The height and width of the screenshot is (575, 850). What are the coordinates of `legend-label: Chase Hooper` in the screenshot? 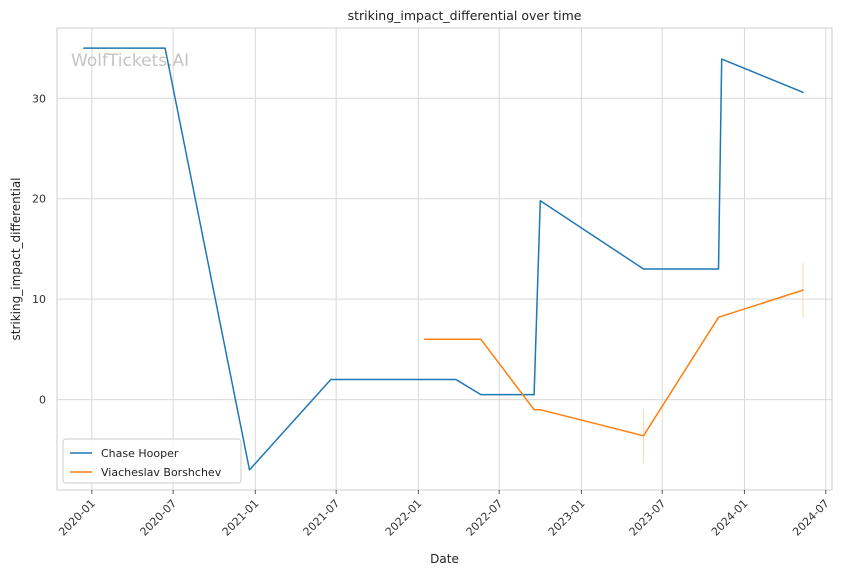 It's located at (140, 453).